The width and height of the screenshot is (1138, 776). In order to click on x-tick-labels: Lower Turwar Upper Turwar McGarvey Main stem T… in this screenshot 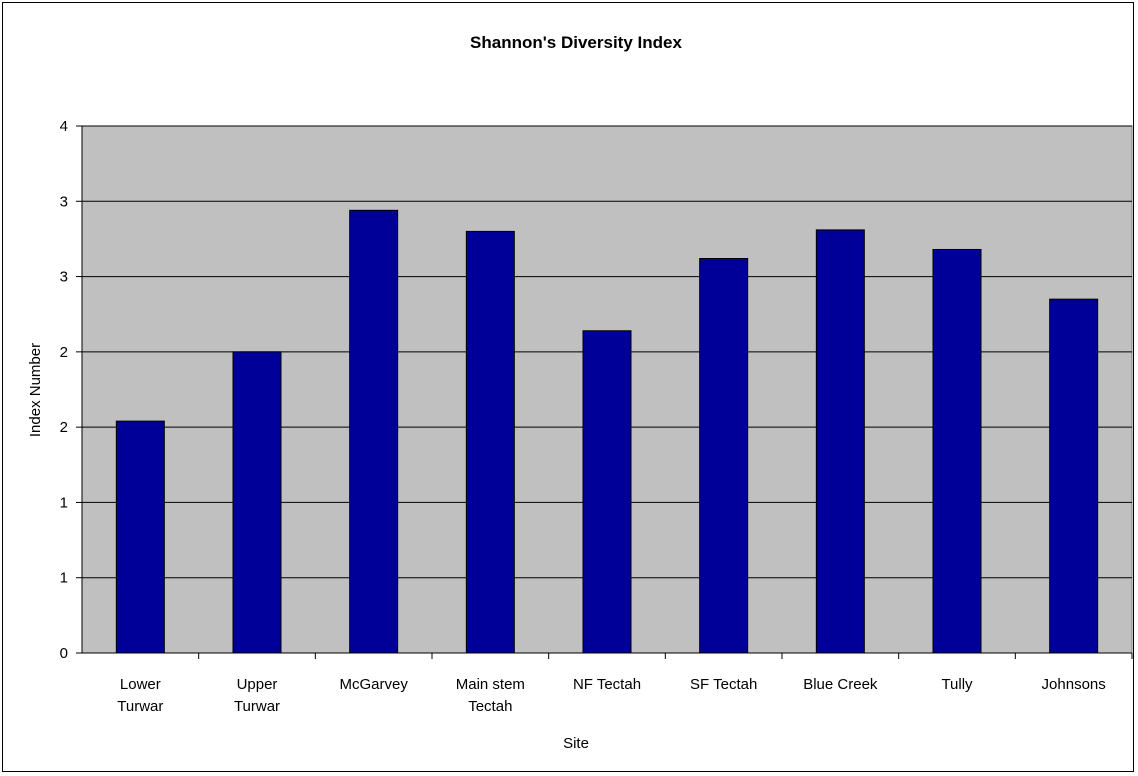, I will do `click(611, 695)`.